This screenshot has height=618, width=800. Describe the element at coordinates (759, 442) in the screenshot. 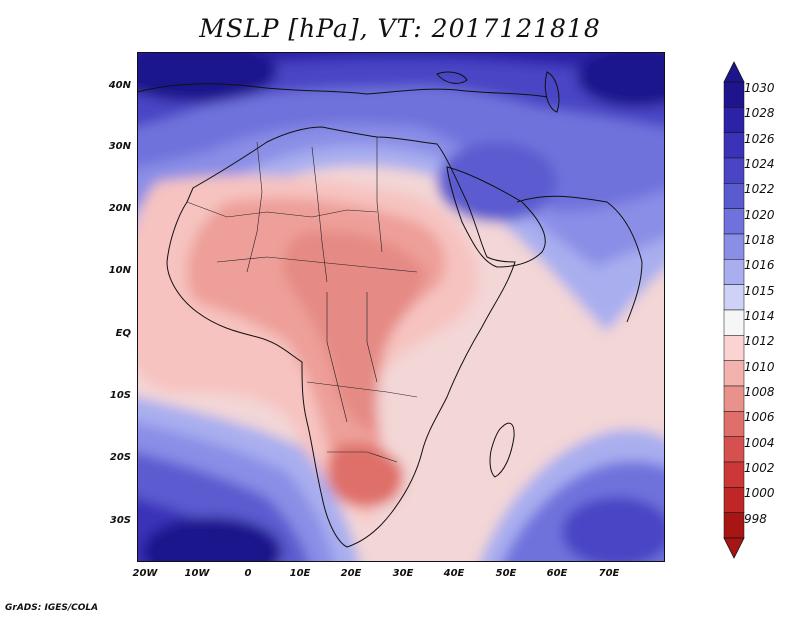

I see `colorbar-label: 1004` at that location.